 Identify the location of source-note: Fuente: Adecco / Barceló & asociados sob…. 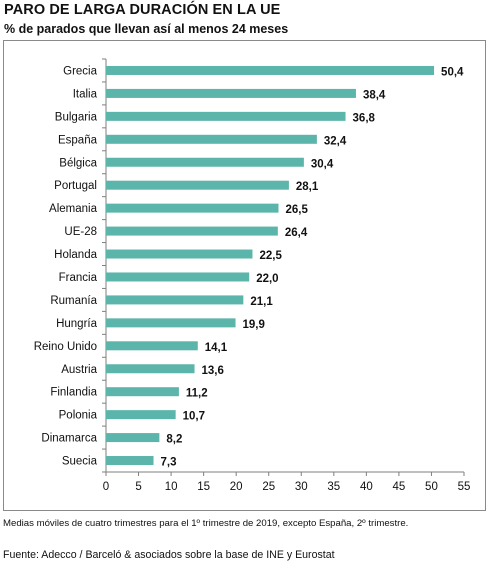
(169, 555).